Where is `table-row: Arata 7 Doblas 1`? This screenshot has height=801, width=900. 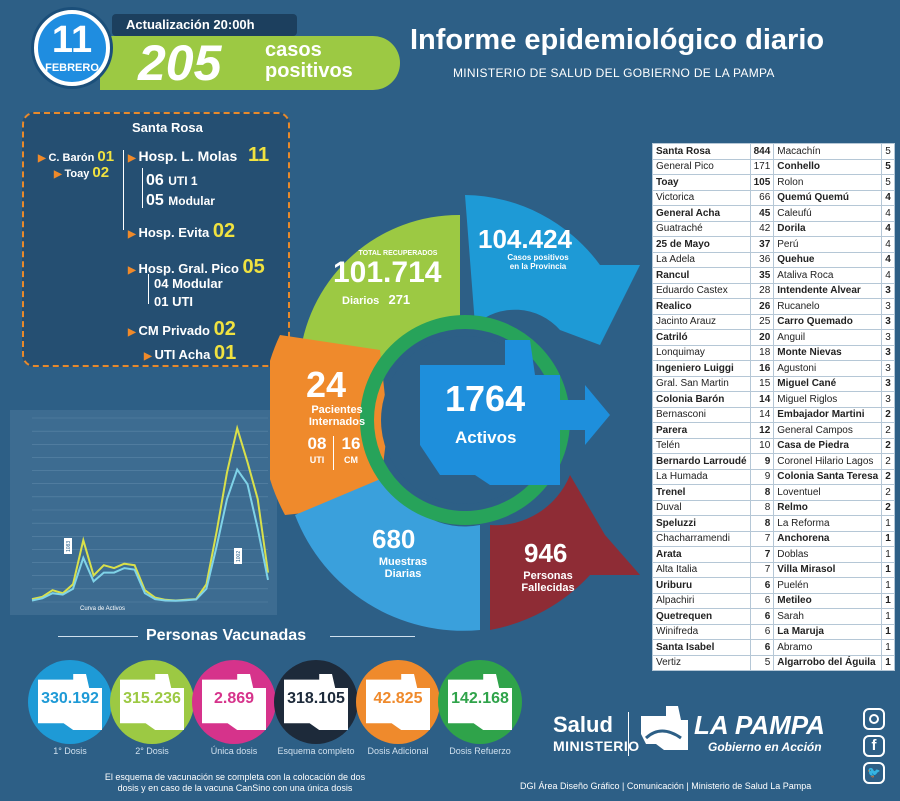
table-row: Arata 7 Doblas 1 is located at coordinates (773, 554).